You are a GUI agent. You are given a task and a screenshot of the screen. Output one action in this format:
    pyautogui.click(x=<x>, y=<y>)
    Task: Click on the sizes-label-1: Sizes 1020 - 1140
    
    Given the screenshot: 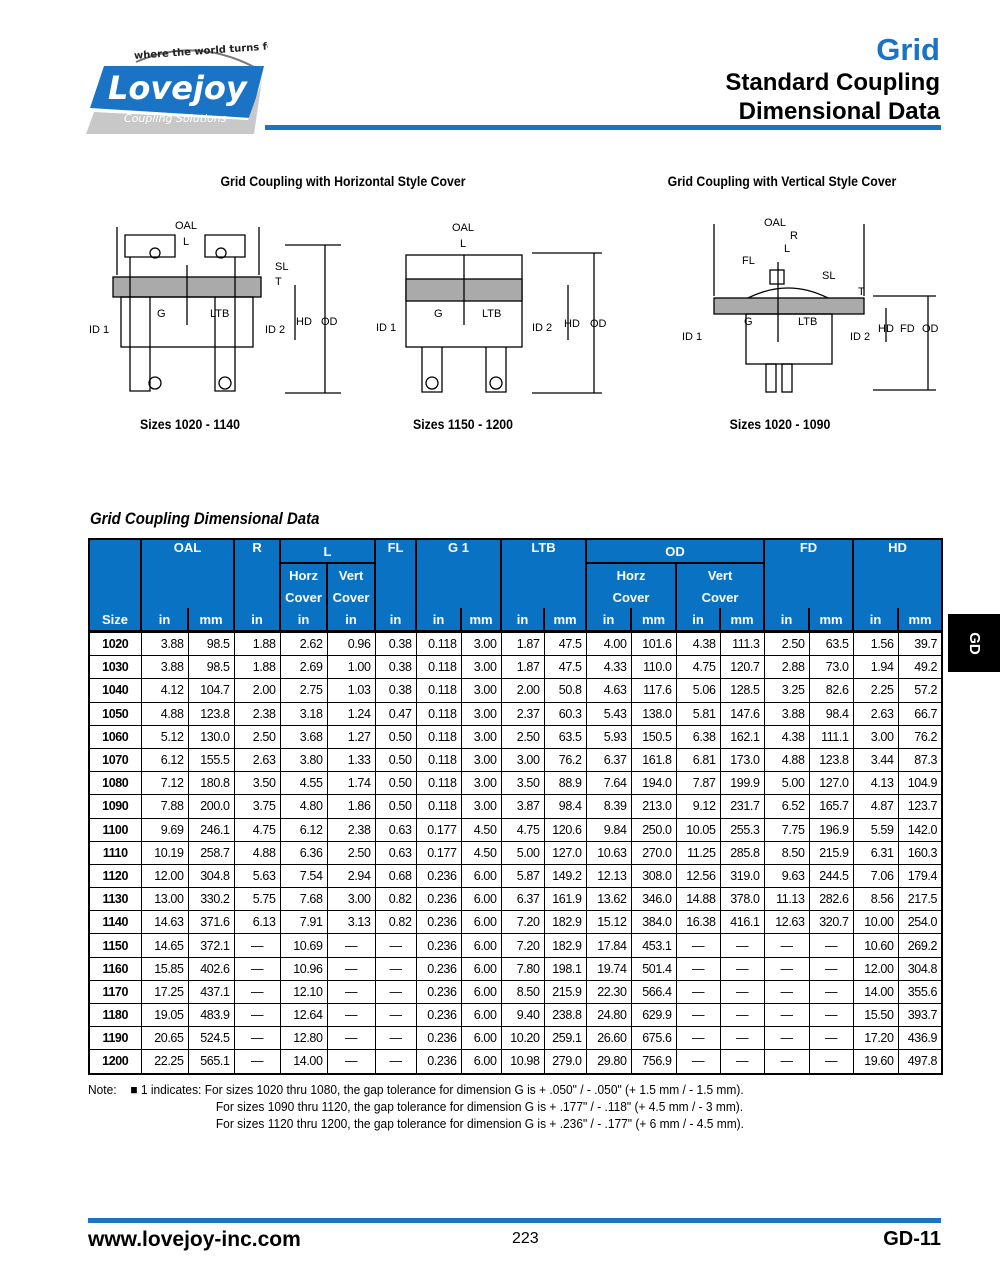 What is the action you would take?
    pyautogui.click(x=190, y=424)
    